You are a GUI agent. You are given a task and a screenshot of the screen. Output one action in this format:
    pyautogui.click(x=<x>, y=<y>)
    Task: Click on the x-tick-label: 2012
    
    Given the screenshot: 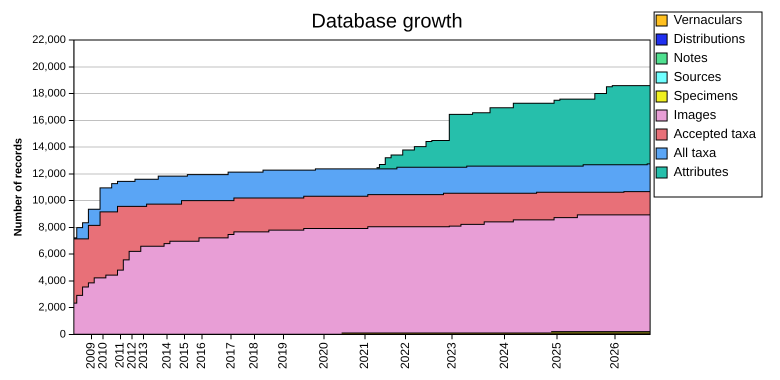 What is the action you would take?
    pyautogui.click(x=131, y=356)
    